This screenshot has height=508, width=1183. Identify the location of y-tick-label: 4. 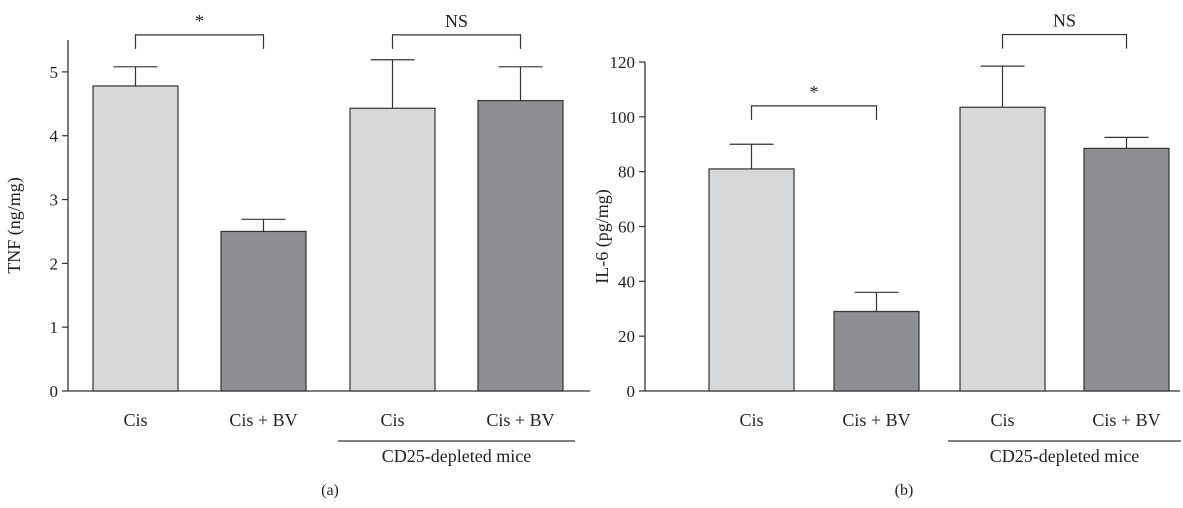
(54, 136).